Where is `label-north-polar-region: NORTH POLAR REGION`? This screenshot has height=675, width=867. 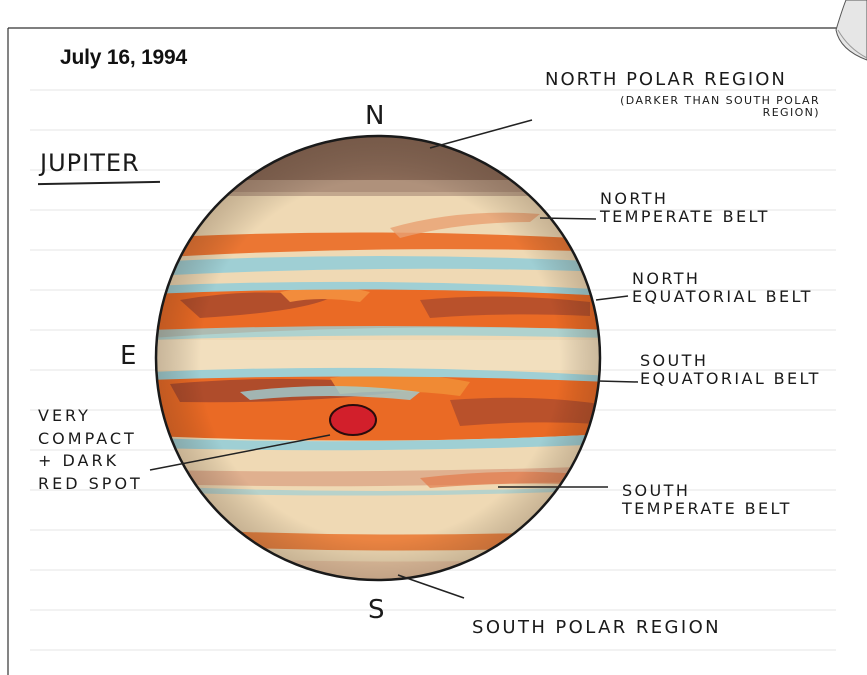 label-north-polar-region: NORTH POLAR REGION is located at coordinates (666, 80).